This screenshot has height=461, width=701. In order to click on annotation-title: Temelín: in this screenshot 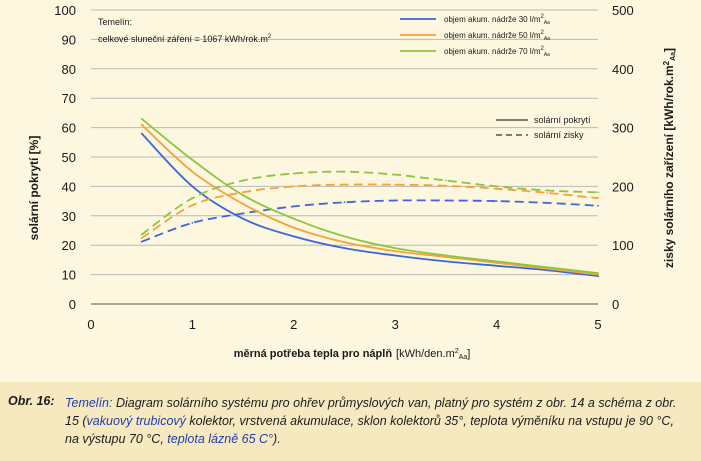, I will do `click(115, 22)`.